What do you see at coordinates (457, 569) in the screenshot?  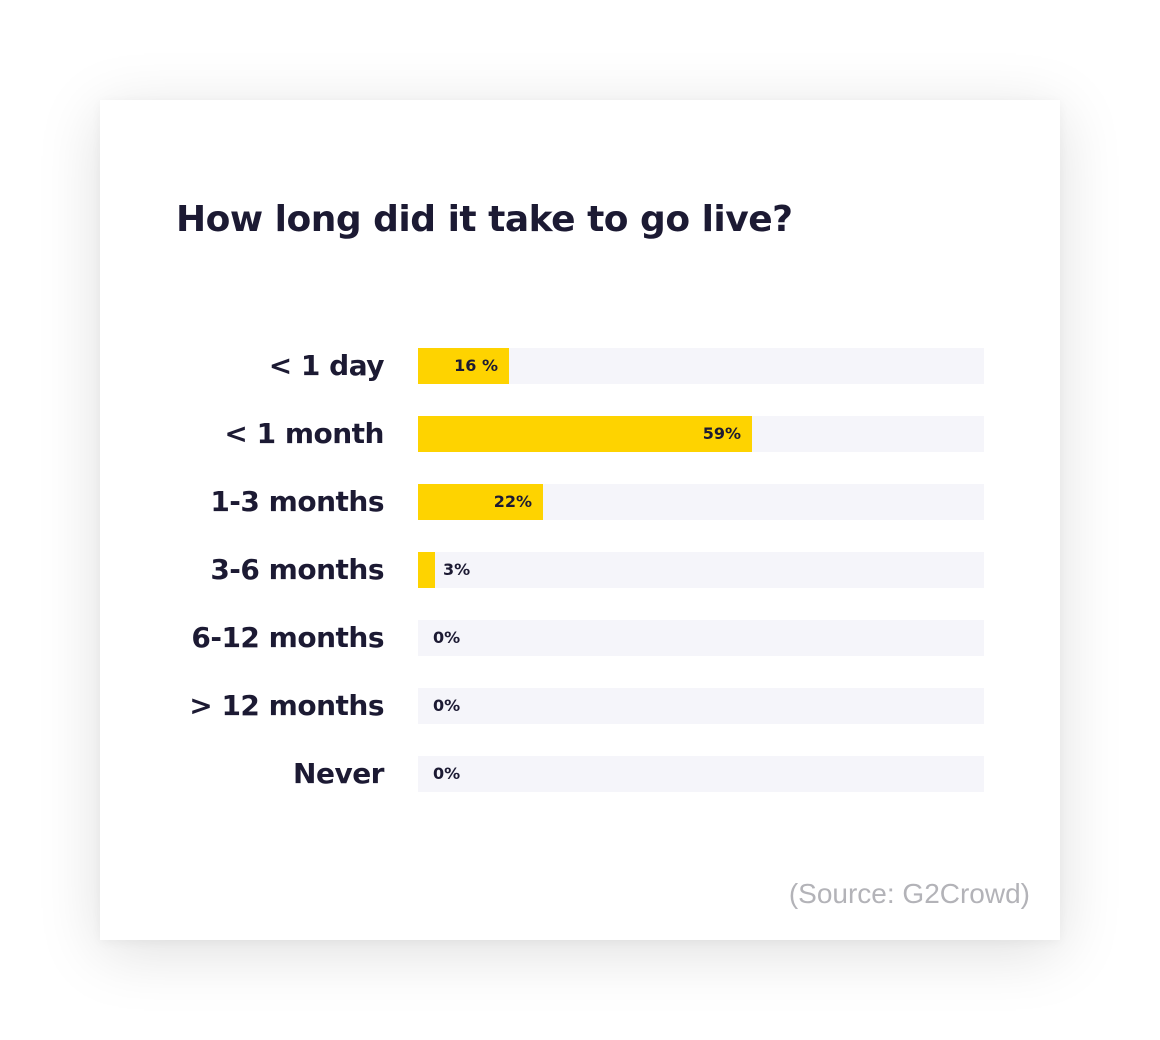 I see `value-label: 3%` at bounding box center [457, 569].